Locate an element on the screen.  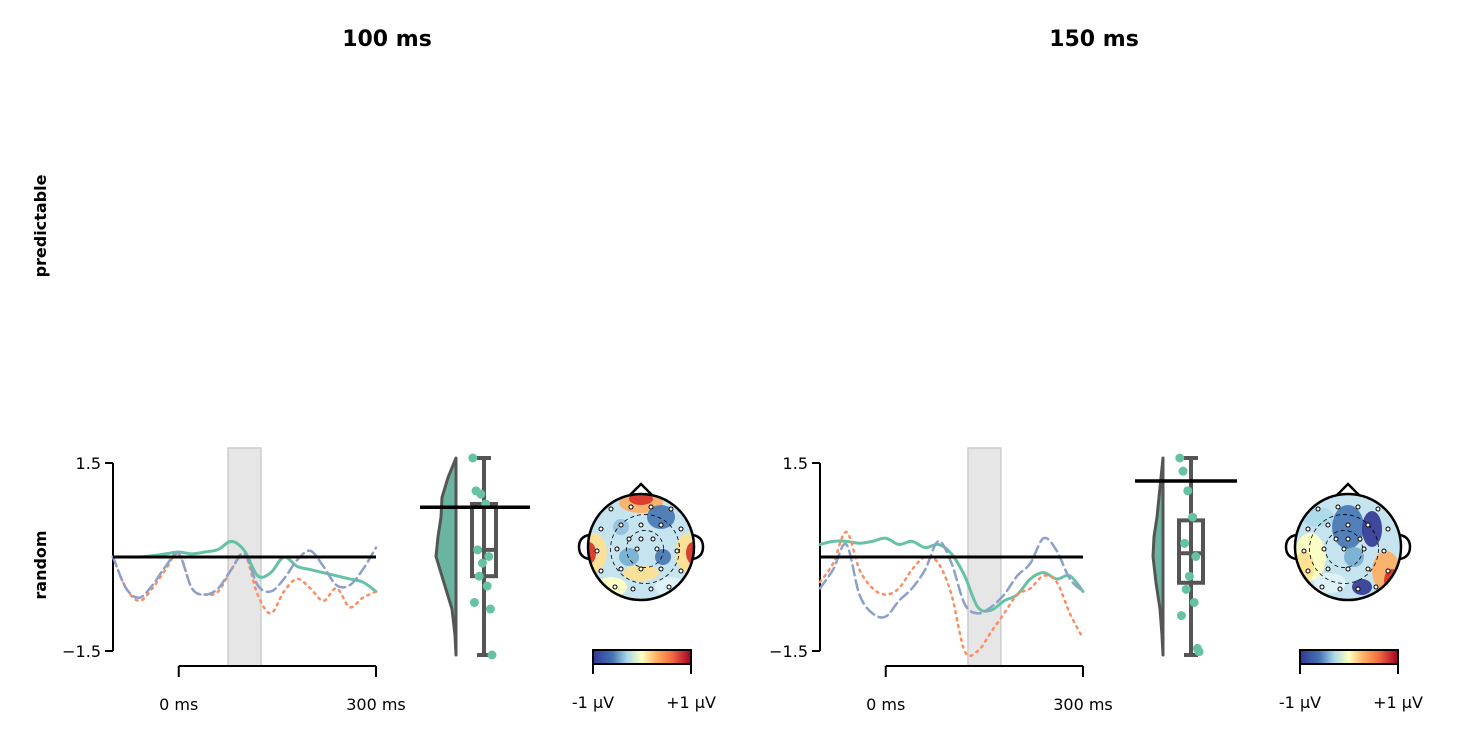
topomap-ear-right is located at coordinates (698, 547).